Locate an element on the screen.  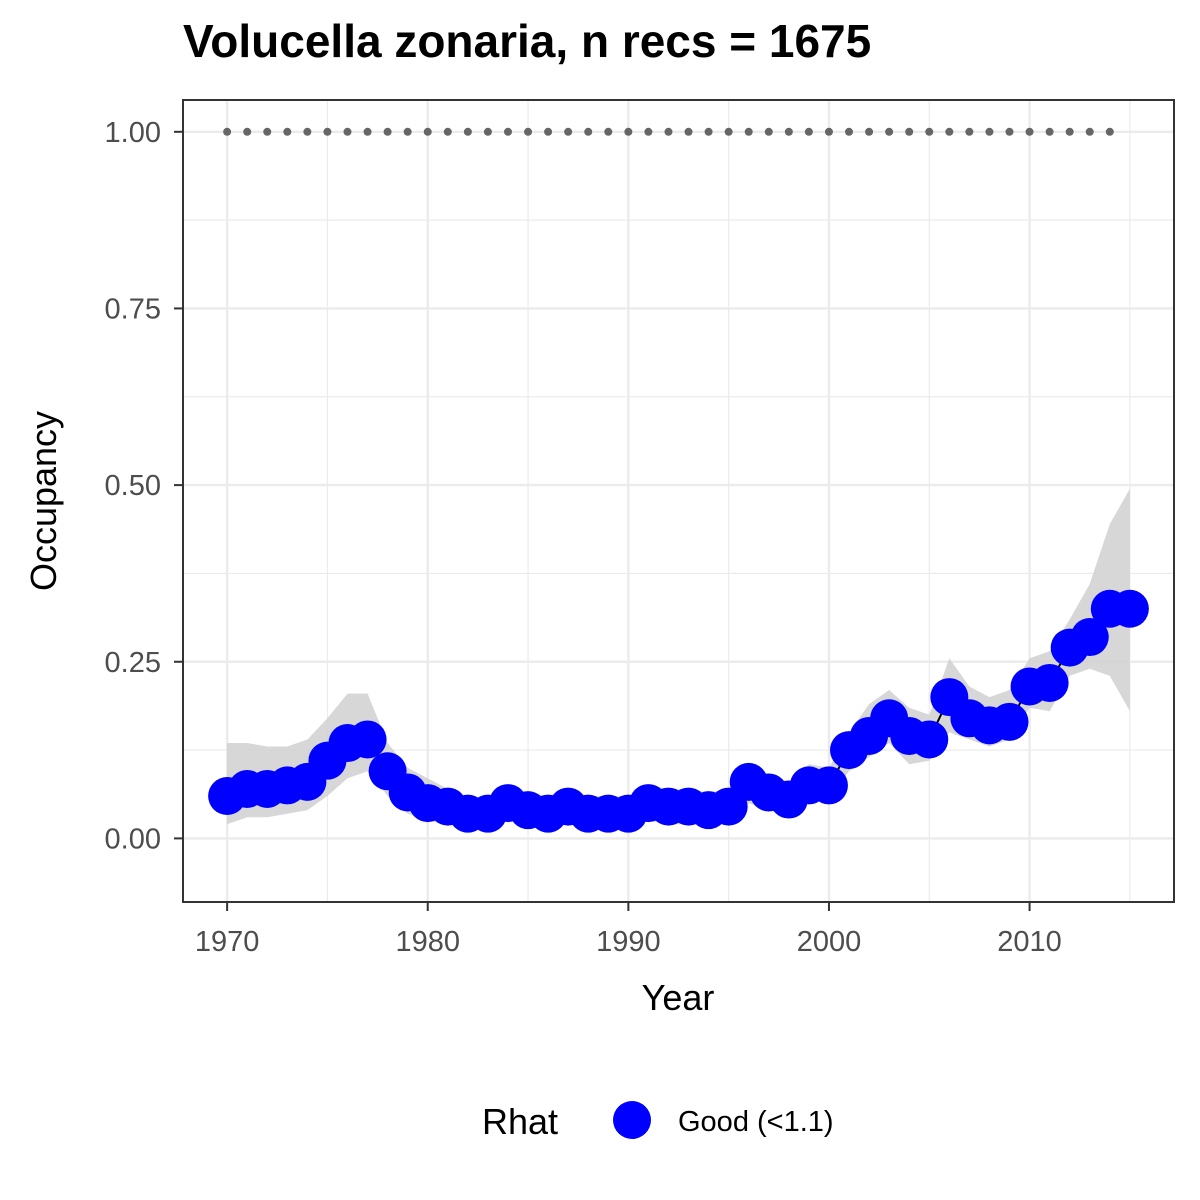
y-tick-label: 1.00 is located at coordinates (133, 133).